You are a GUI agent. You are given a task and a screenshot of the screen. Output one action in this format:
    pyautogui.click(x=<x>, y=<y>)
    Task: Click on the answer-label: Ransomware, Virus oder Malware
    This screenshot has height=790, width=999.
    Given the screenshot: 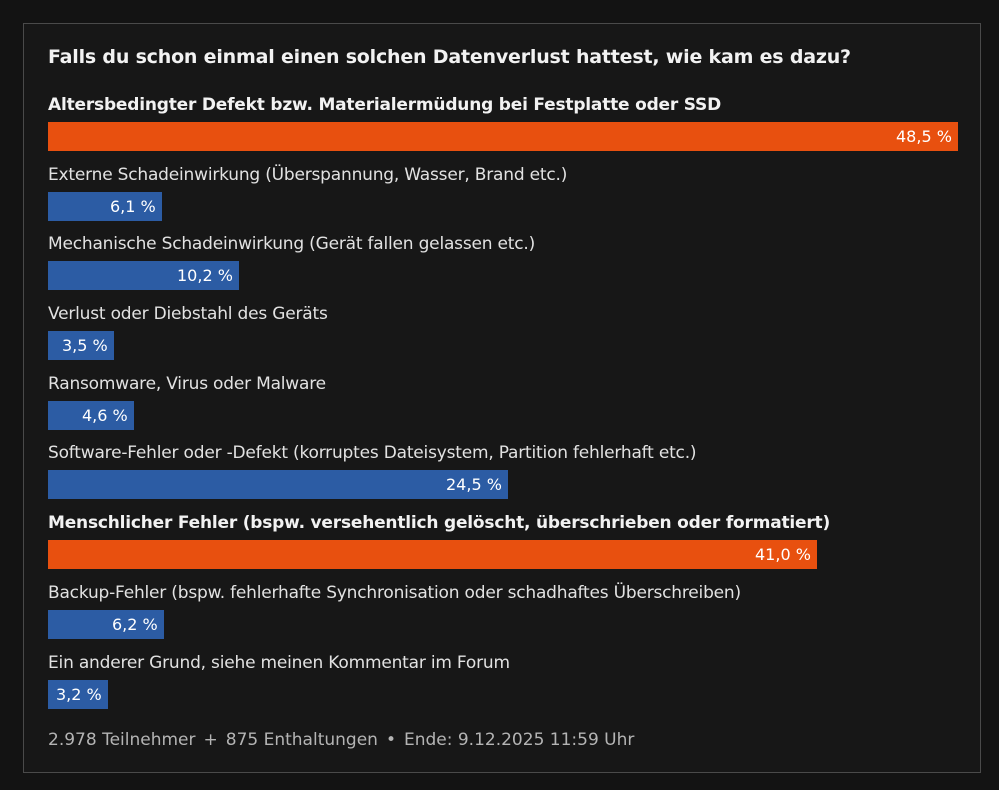 What is the action you would take?
    pyautogui.click(x=187, y=383)
    